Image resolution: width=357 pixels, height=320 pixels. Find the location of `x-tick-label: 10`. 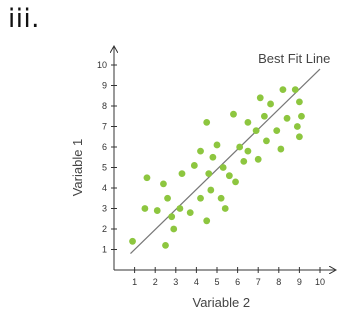

x-tick-label: 10 is located at coordinates (320, 282).